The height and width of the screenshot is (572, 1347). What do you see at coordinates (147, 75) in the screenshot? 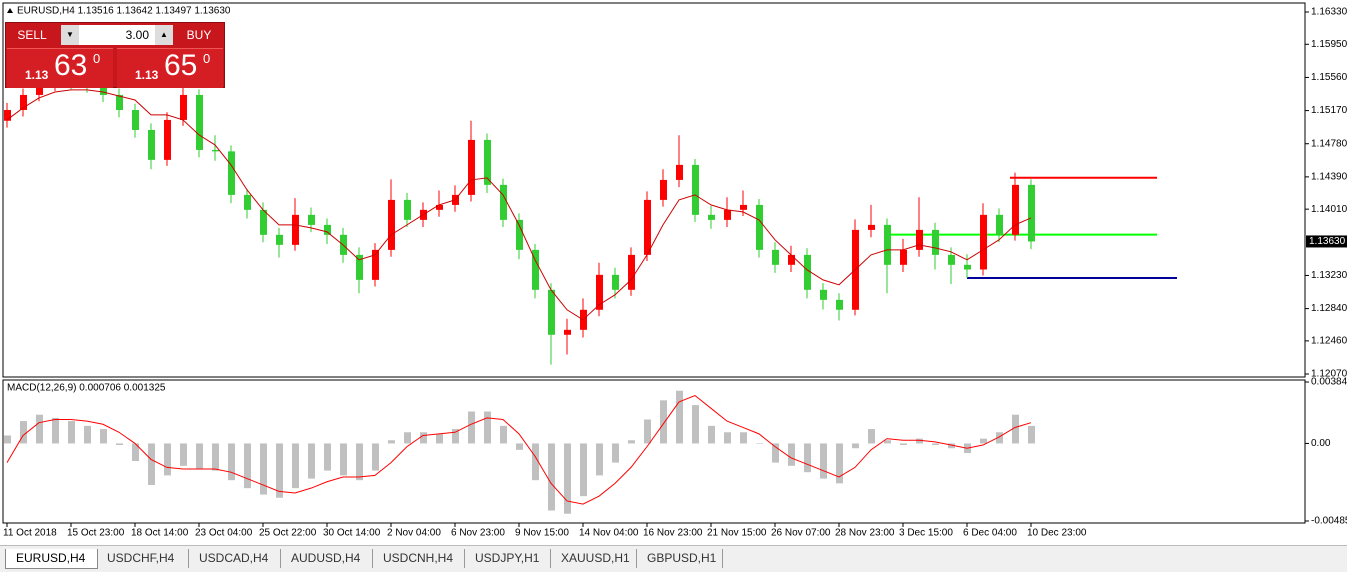
I see `ask-prefix: 1.13` at bounding box center [147, 75].